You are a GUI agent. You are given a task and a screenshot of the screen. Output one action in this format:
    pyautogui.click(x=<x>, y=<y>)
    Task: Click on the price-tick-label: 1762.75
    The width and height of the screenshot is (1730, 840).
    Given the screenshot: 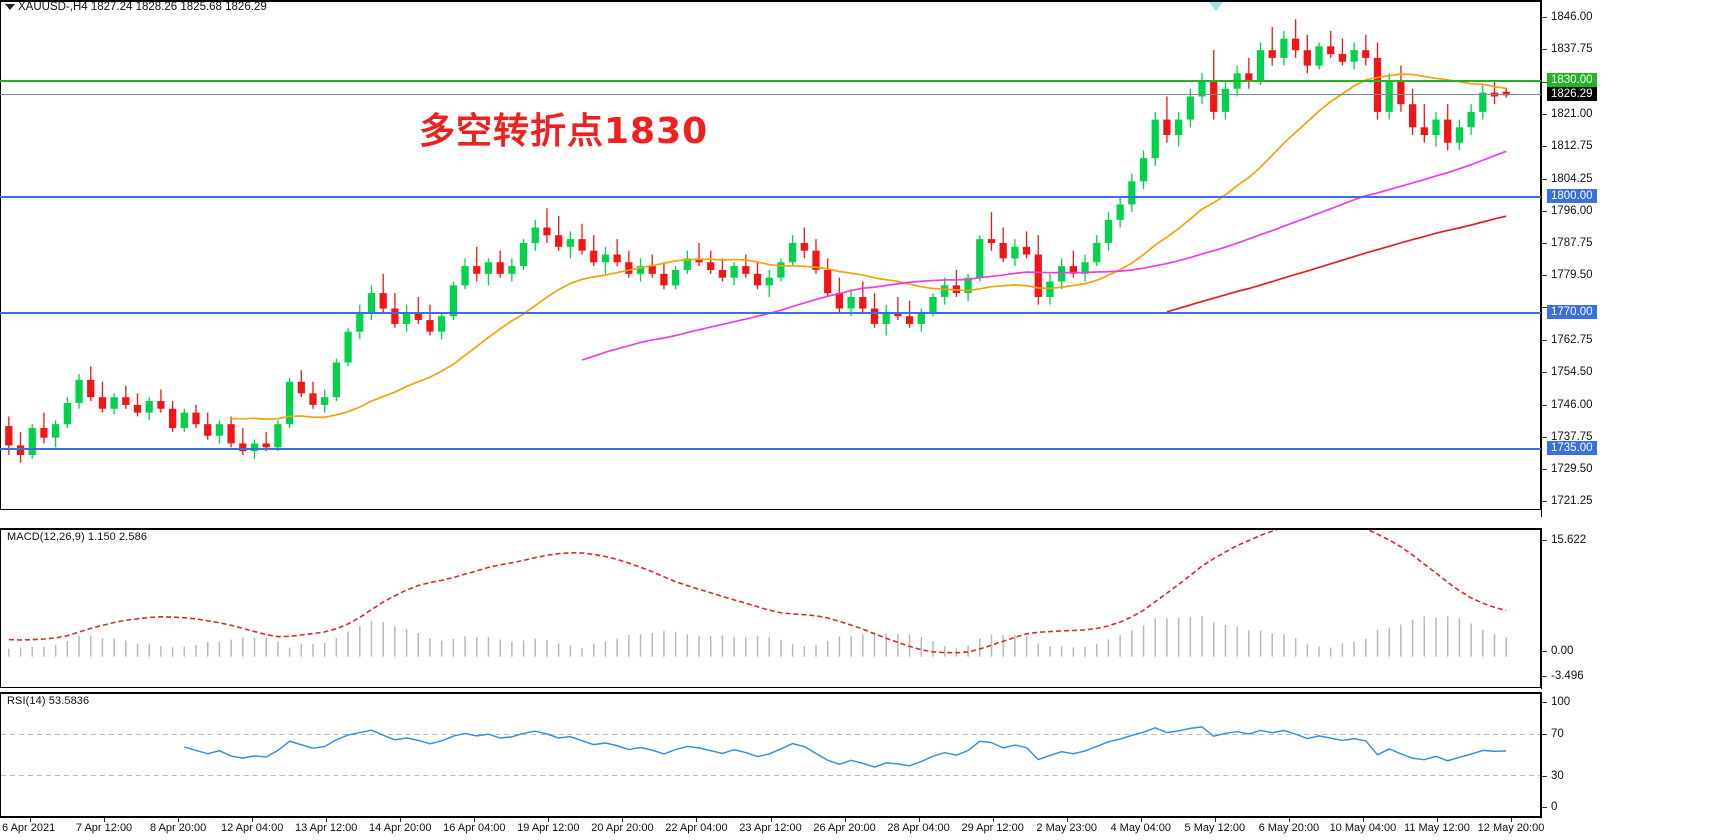 What is the action you would take?
    pyautogui.click(x=1572, y=340)
    